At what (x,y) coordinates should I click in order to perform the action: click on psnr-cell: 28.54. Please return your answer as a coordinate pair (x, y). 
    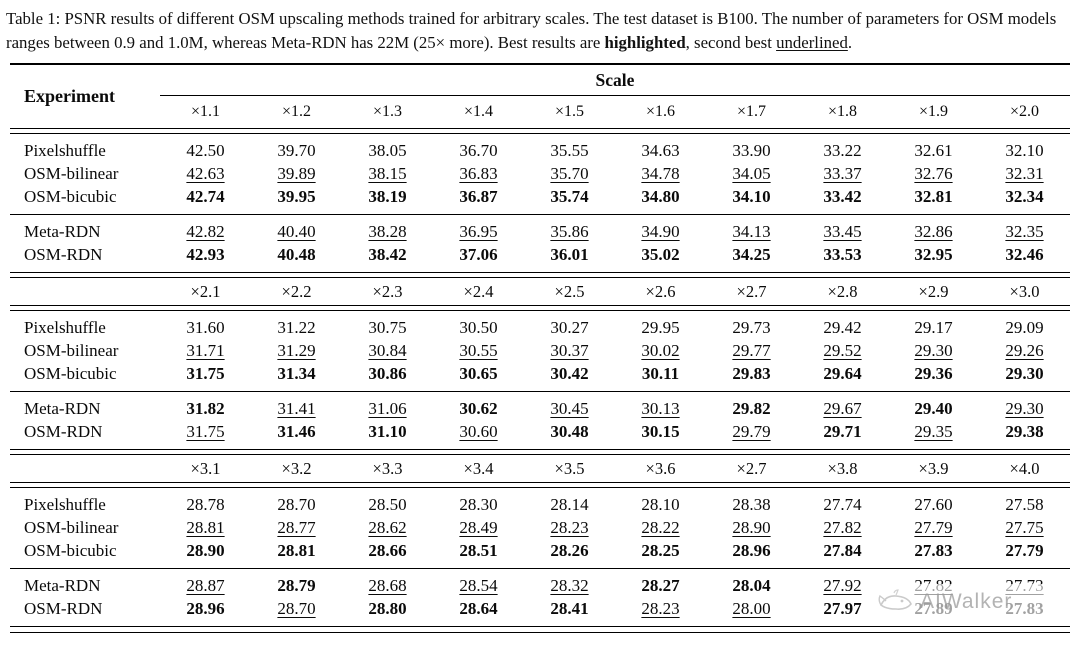
    Looking at the image, I should click on (478, 585).